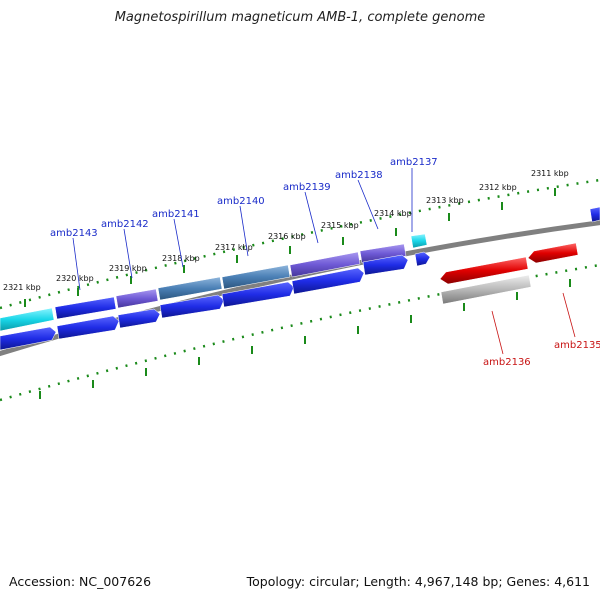 The width and height of the screenshot is (600, 600). I want to click on gene-label: amb2138, so click(359, 175).